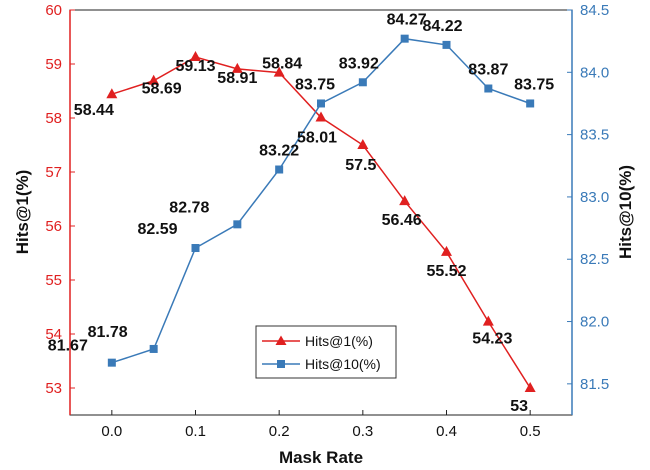 The height and width of the screenshot is (470, 650). I want to click on x-axis-ticks: 0.0 0.1 0.2 0.3 0.4 0.5, so click(321, 425).